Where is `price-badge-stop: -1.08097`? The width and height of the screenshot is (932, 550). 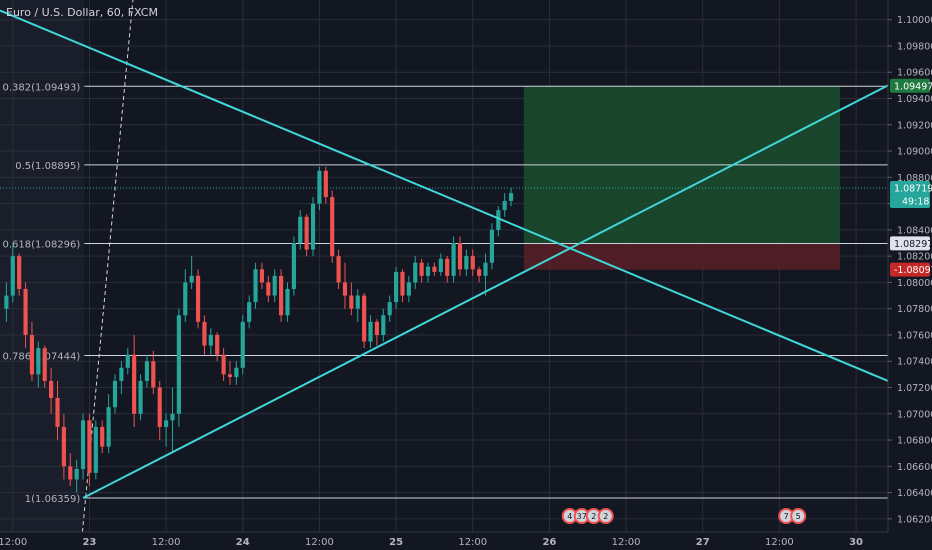 price-badge-stop: -1.08097 is located at coordinates (911, 269).